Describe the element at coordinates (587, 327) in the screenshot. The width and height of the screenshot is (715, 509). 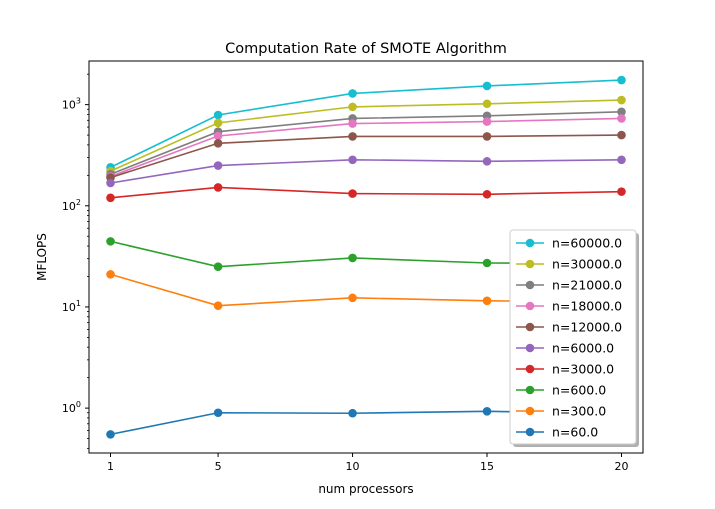
I see `legend-entry: n=12000.0` at that location.